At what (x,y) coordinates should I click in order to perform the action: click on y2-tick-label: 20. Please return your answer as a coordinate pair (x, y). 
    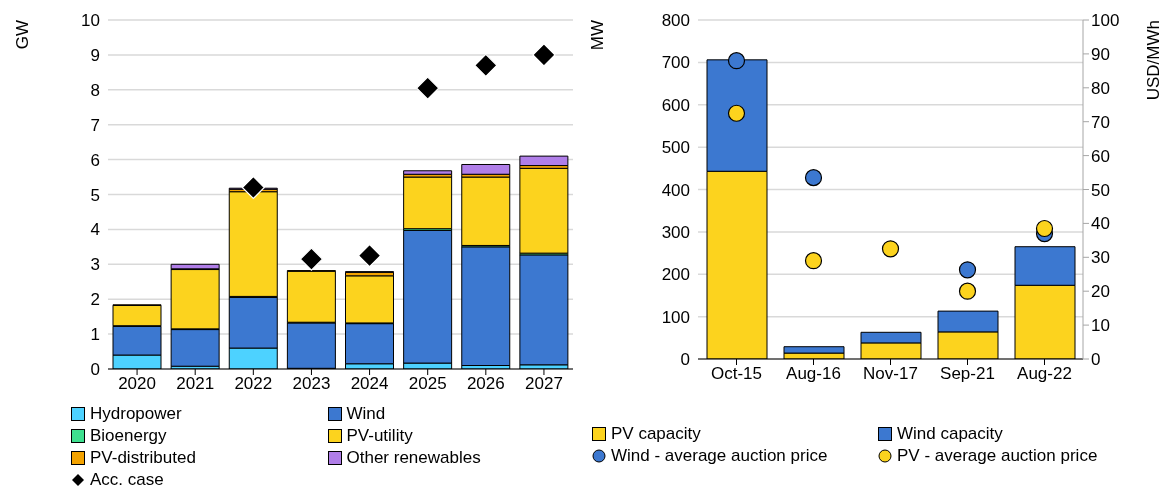
    Looking at the image, I should click on (1100, 292).